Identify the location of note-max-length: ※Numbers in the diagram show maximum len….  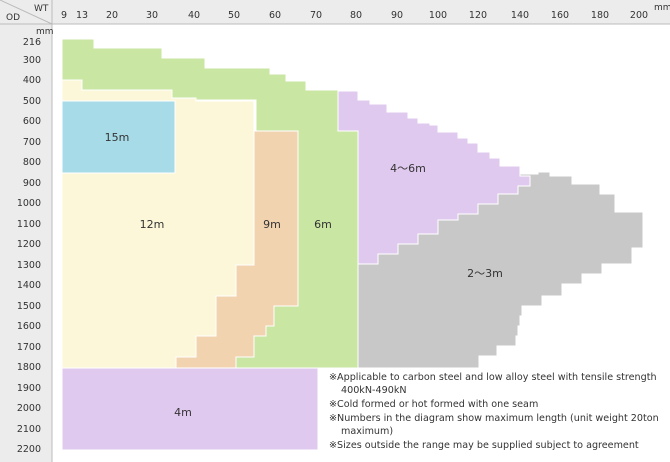
(494, 425).